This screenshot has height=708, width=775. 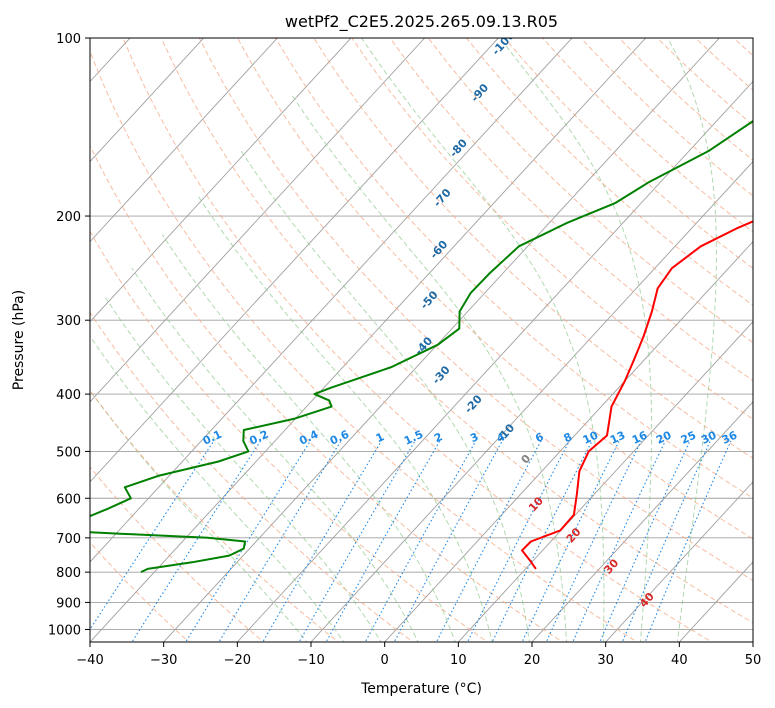 I want to click on y-tick-label: 1000, so click(x=64, y=630).